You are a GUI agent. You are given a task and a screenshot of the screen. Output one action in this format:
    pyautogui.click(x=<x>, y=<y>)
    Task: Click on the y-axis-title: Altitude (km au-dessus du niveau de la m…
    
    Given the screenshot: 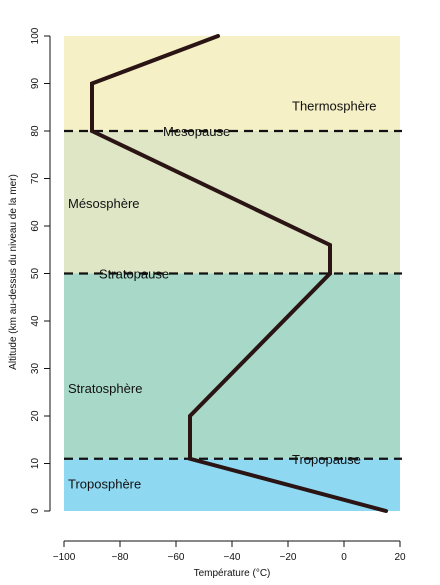 What is the action you would take?
    pyautogui.click(x=13, y=272)
    